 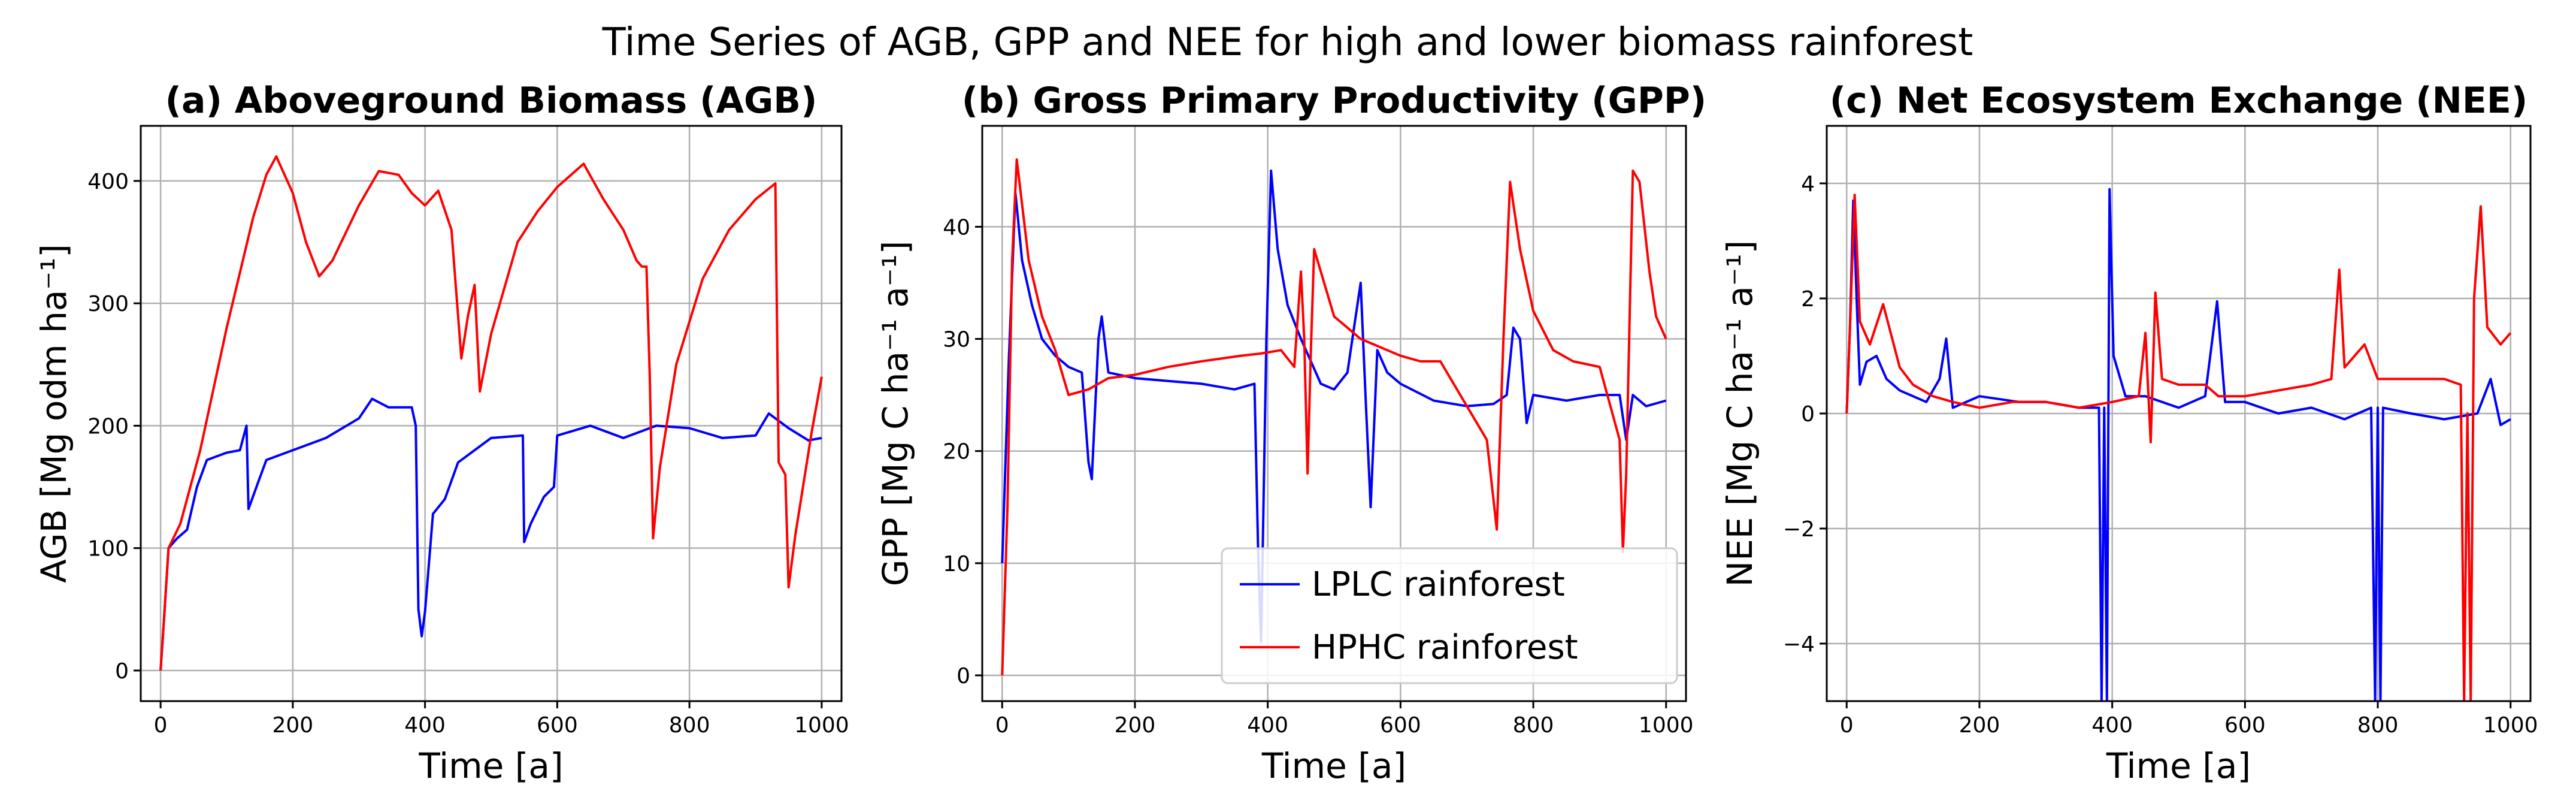 I want to click on gpp-ylabel: GPP [Mg C ha⁻¹ a⁻¹], so click(x=895, y=414).